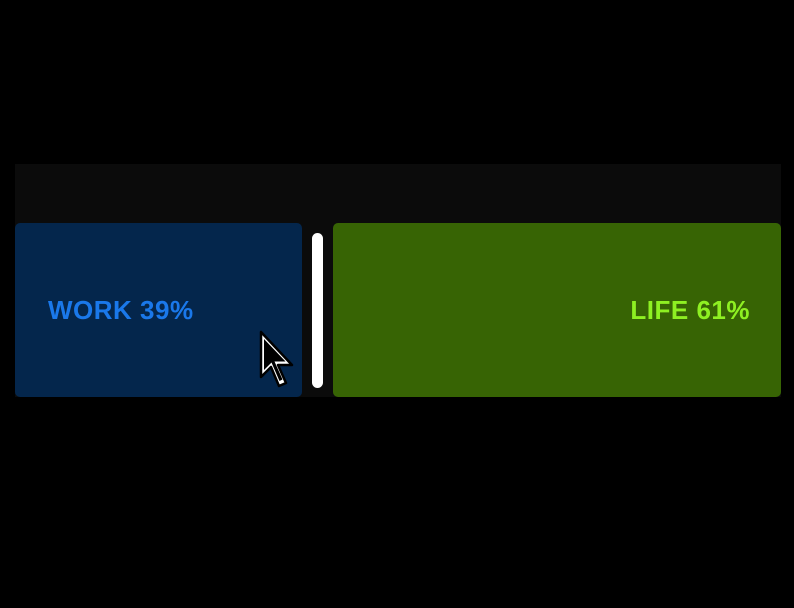 The width and height of the screenshot is (794, 608). Describe the element at coordinates (317, 310) in the screenshot. I see `split-drag-handle` at that location.